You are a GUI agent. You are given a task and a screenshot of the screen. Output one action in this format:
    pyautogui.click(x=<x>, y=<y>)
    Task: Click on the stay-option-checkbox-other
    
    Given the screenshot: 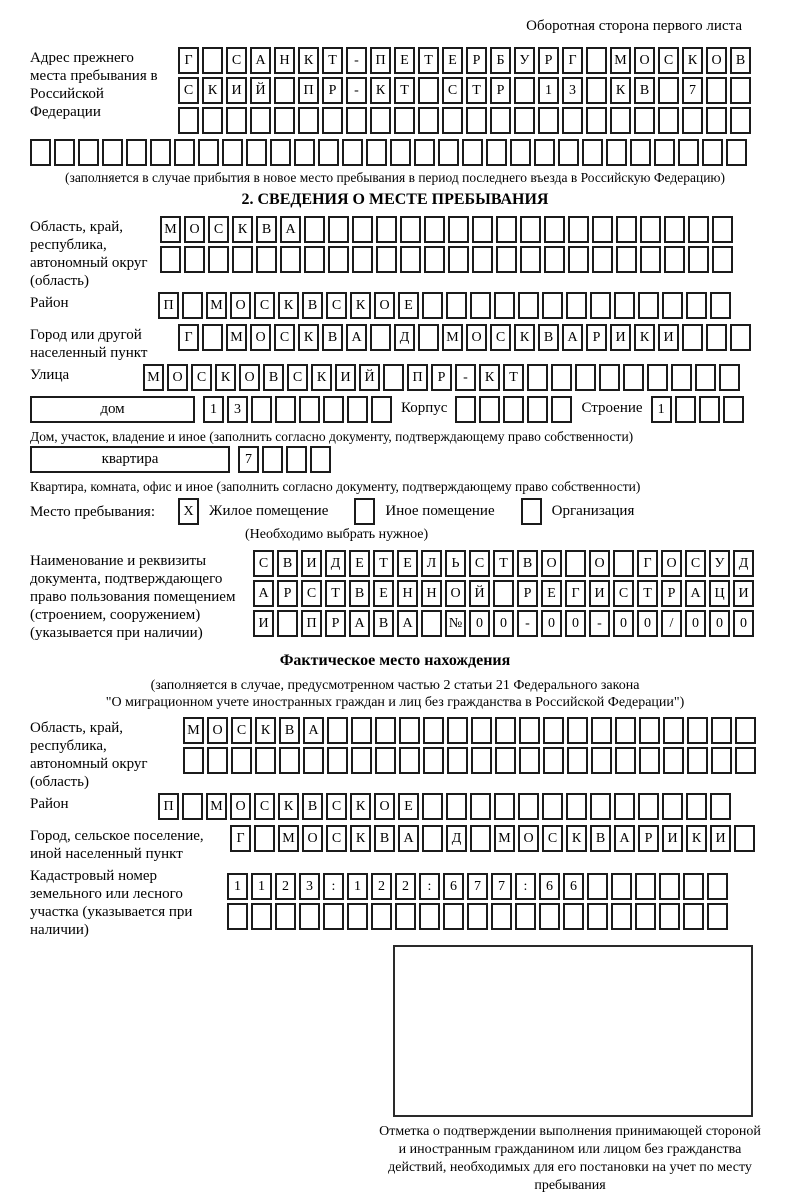 What is the action you would take?
    pyautogui.click(x=365, y=511)
    